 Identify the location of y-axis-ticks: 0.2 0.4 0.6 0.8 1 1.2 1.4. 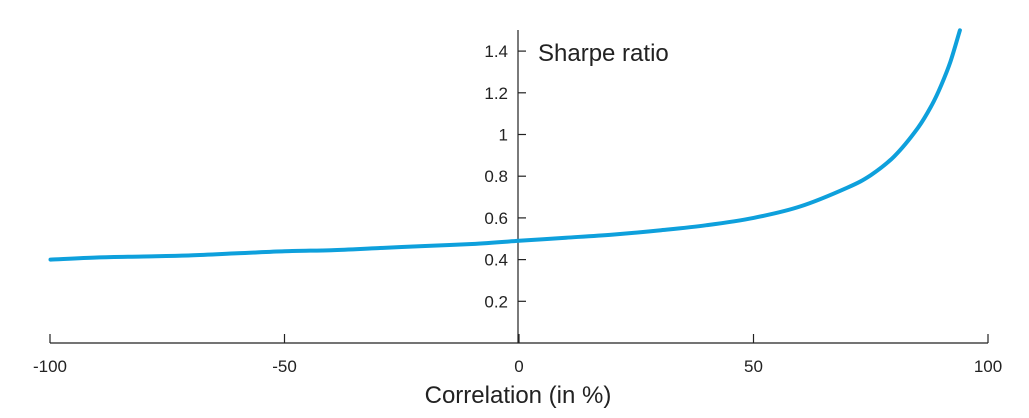
(505, 176).